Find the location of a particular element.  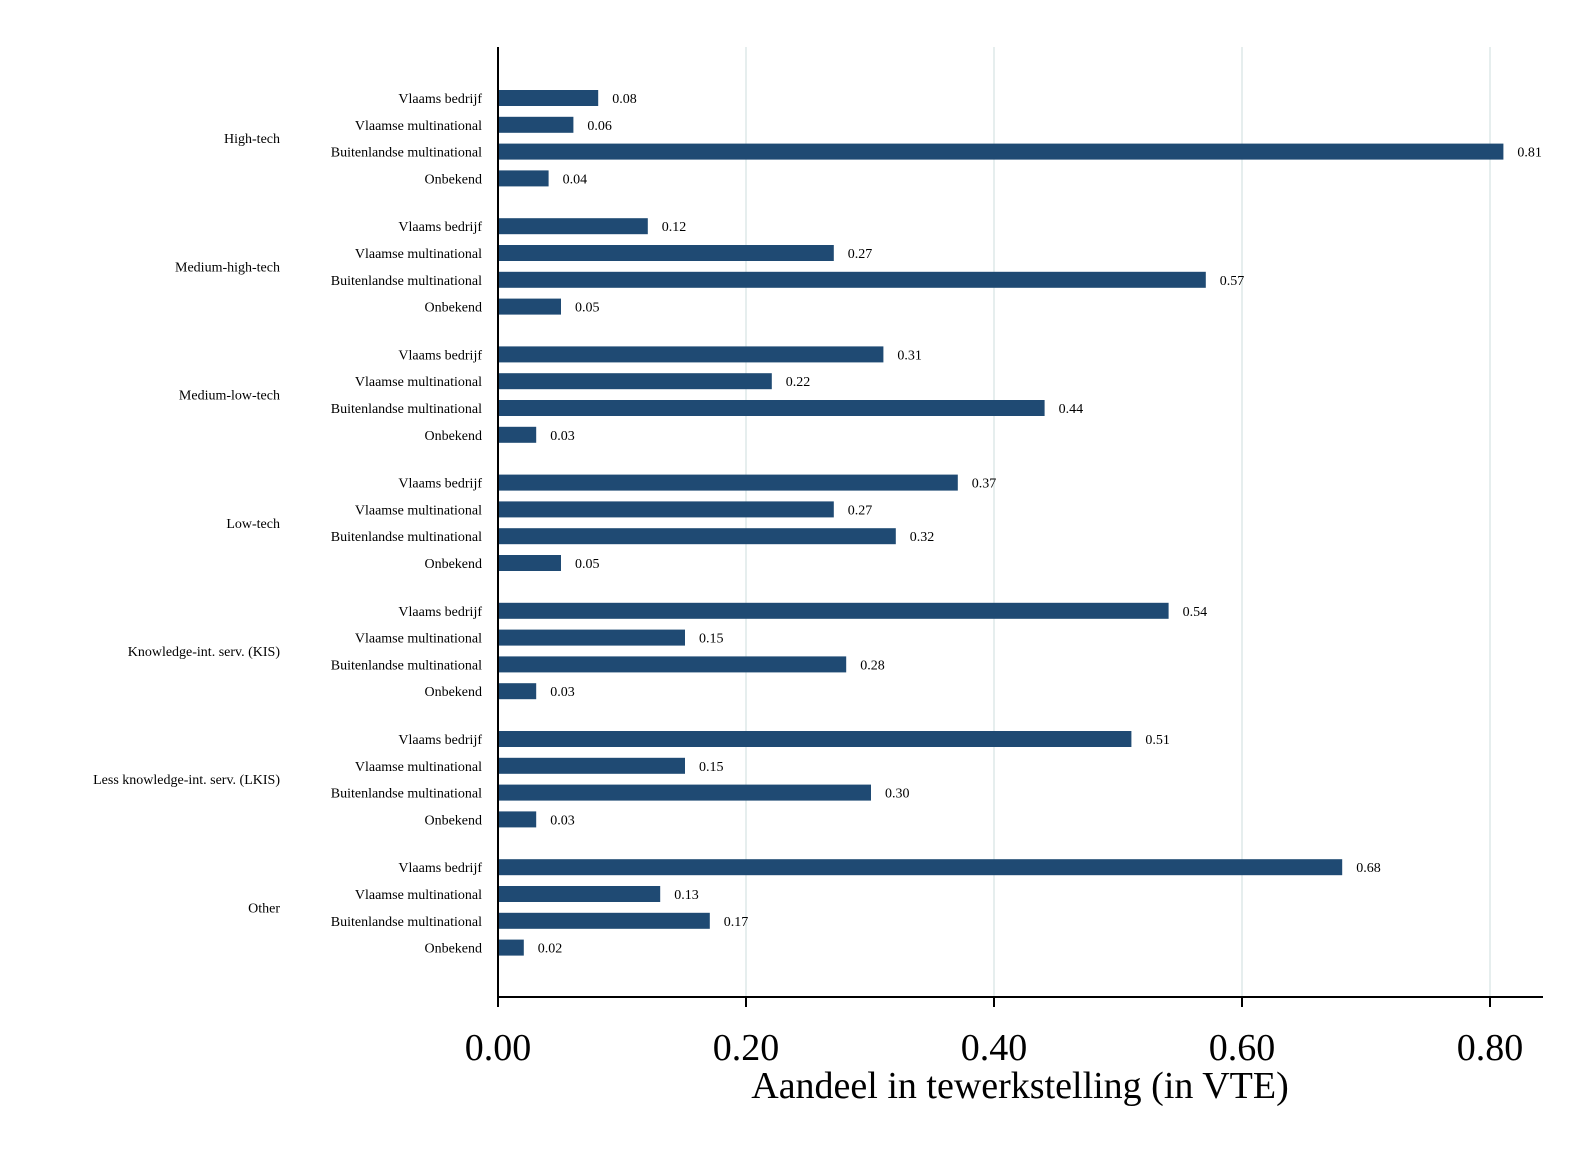

bar-value-label: 0.32 is located at coordinates (922, 537).